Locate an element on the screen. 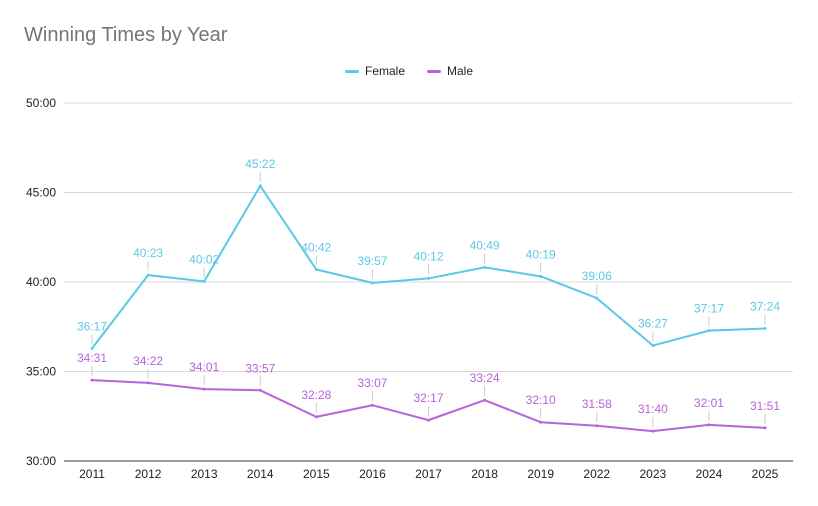 The width and height of the screenshot is (818, 506). data-label: 32:01 is located at coordinates (709, 403).